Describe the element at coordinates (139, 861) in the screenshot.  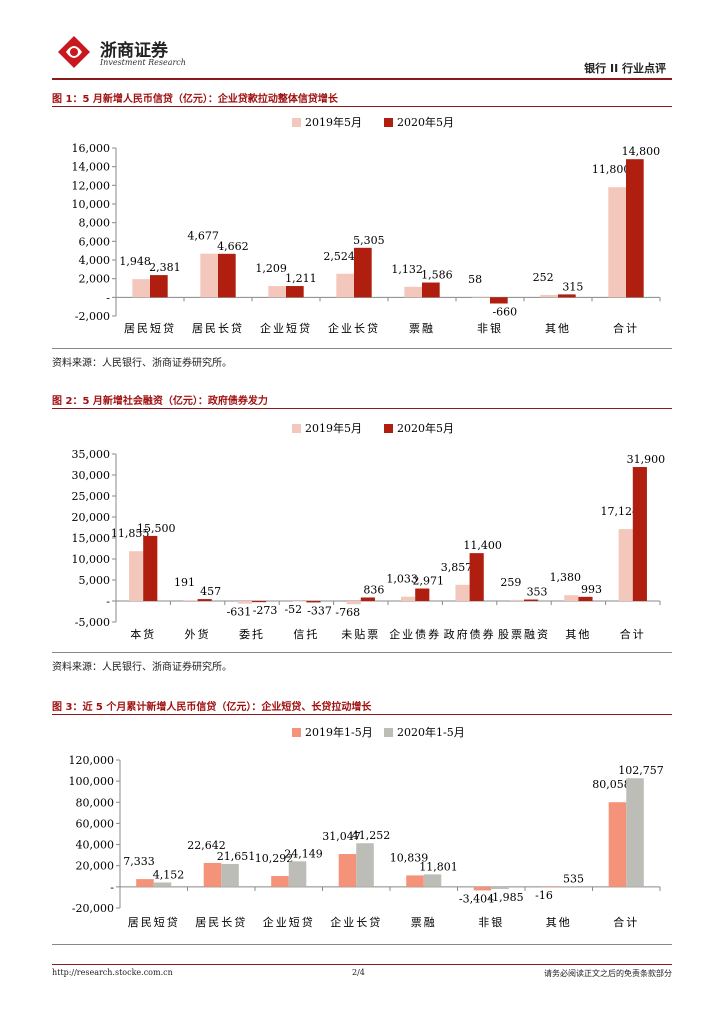
I see `data-label-0-0: 7,333` at that location.